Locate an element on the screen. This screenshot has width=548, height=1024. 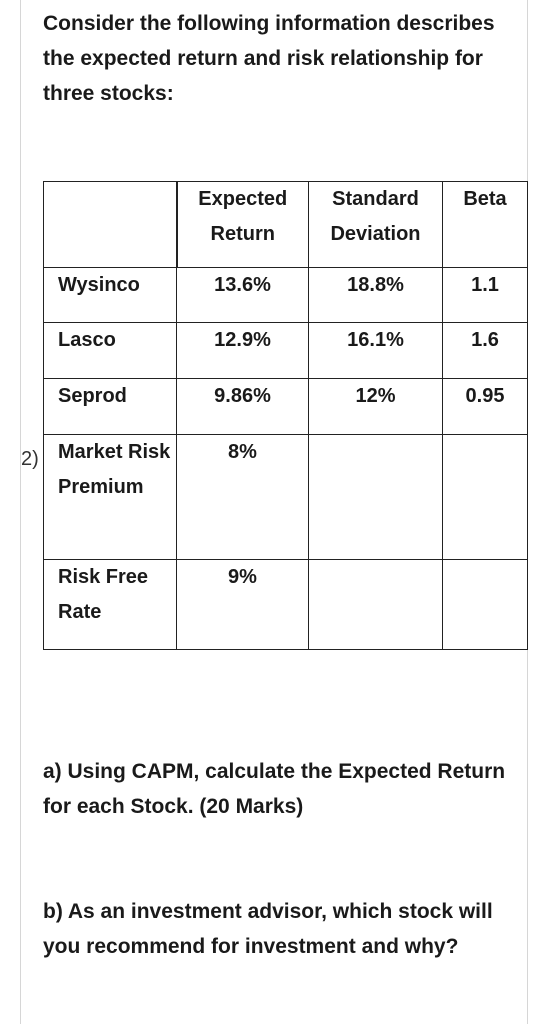
row-label-lasco: Lasco is located at coordinates (110, 350).